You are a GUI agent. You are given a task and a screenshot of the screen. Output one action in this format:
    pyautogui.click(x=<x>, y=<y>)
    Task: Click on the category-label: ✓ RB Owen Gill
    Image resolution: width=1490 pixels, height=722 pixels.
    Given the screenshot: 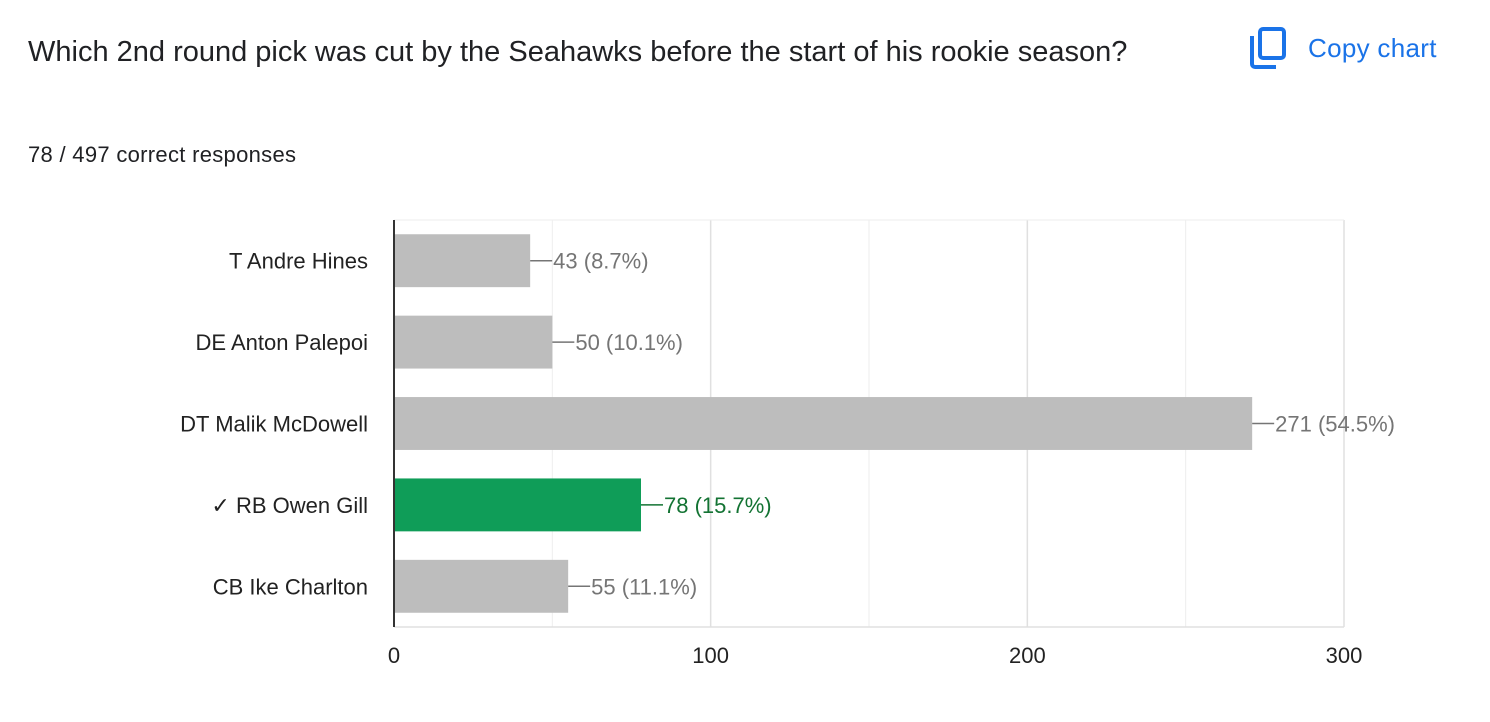 What is the action you would take?
    pyautogui.click(x=289, y=505)
    